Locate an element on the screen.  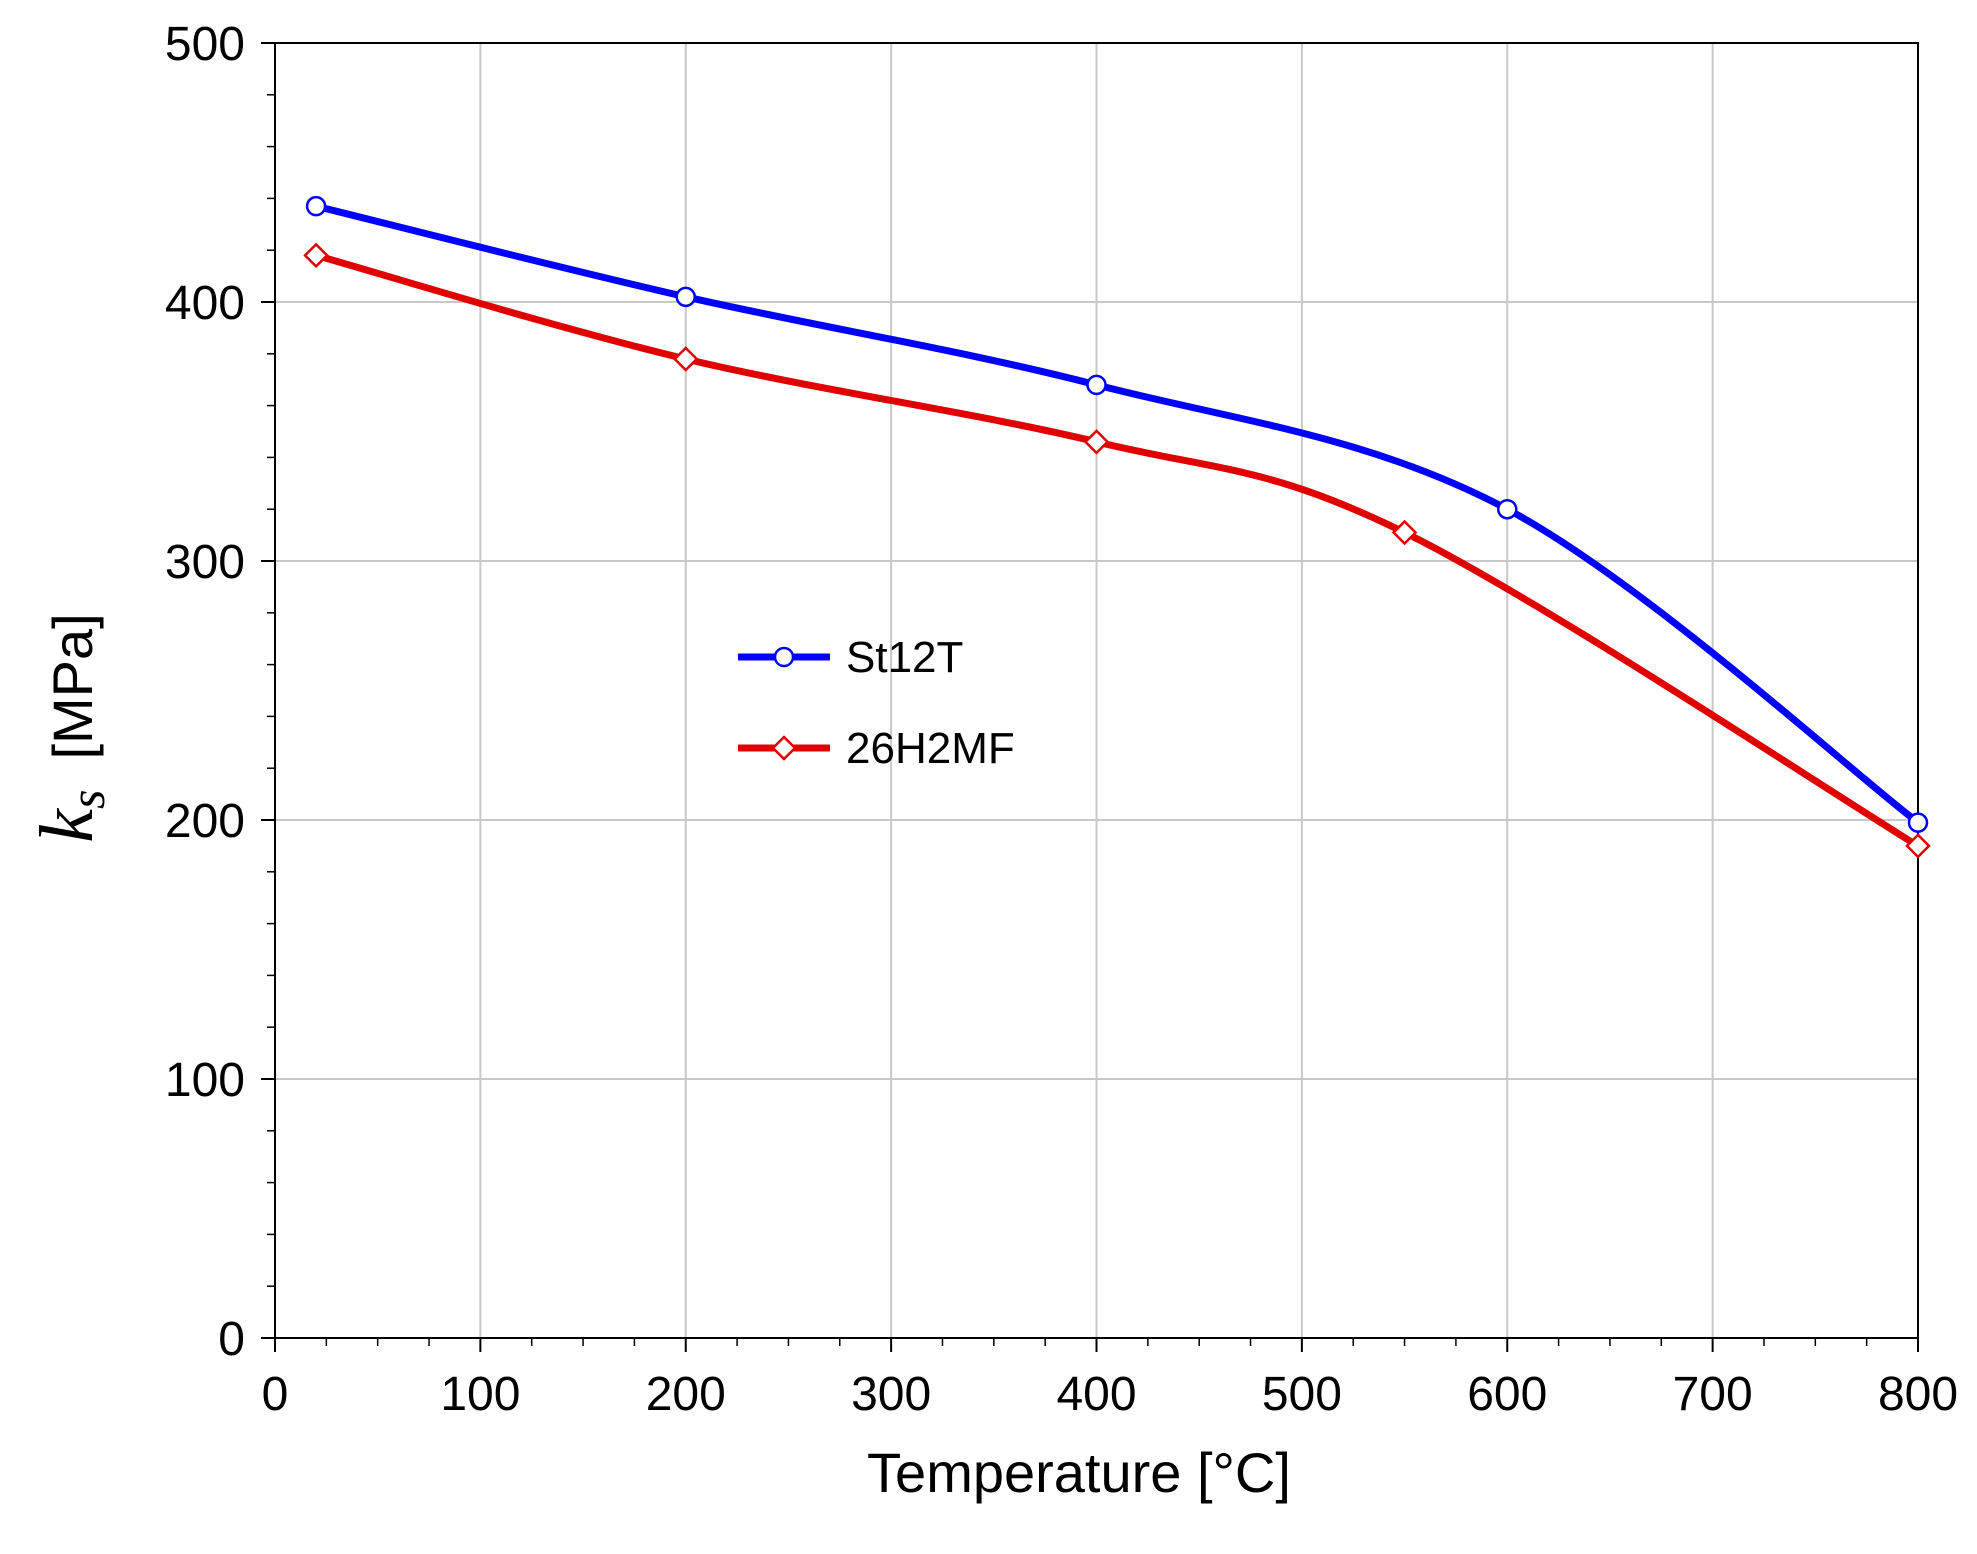
svg-text:ks[MPa]: ks [MPa] is located at coordinates (70, 727).